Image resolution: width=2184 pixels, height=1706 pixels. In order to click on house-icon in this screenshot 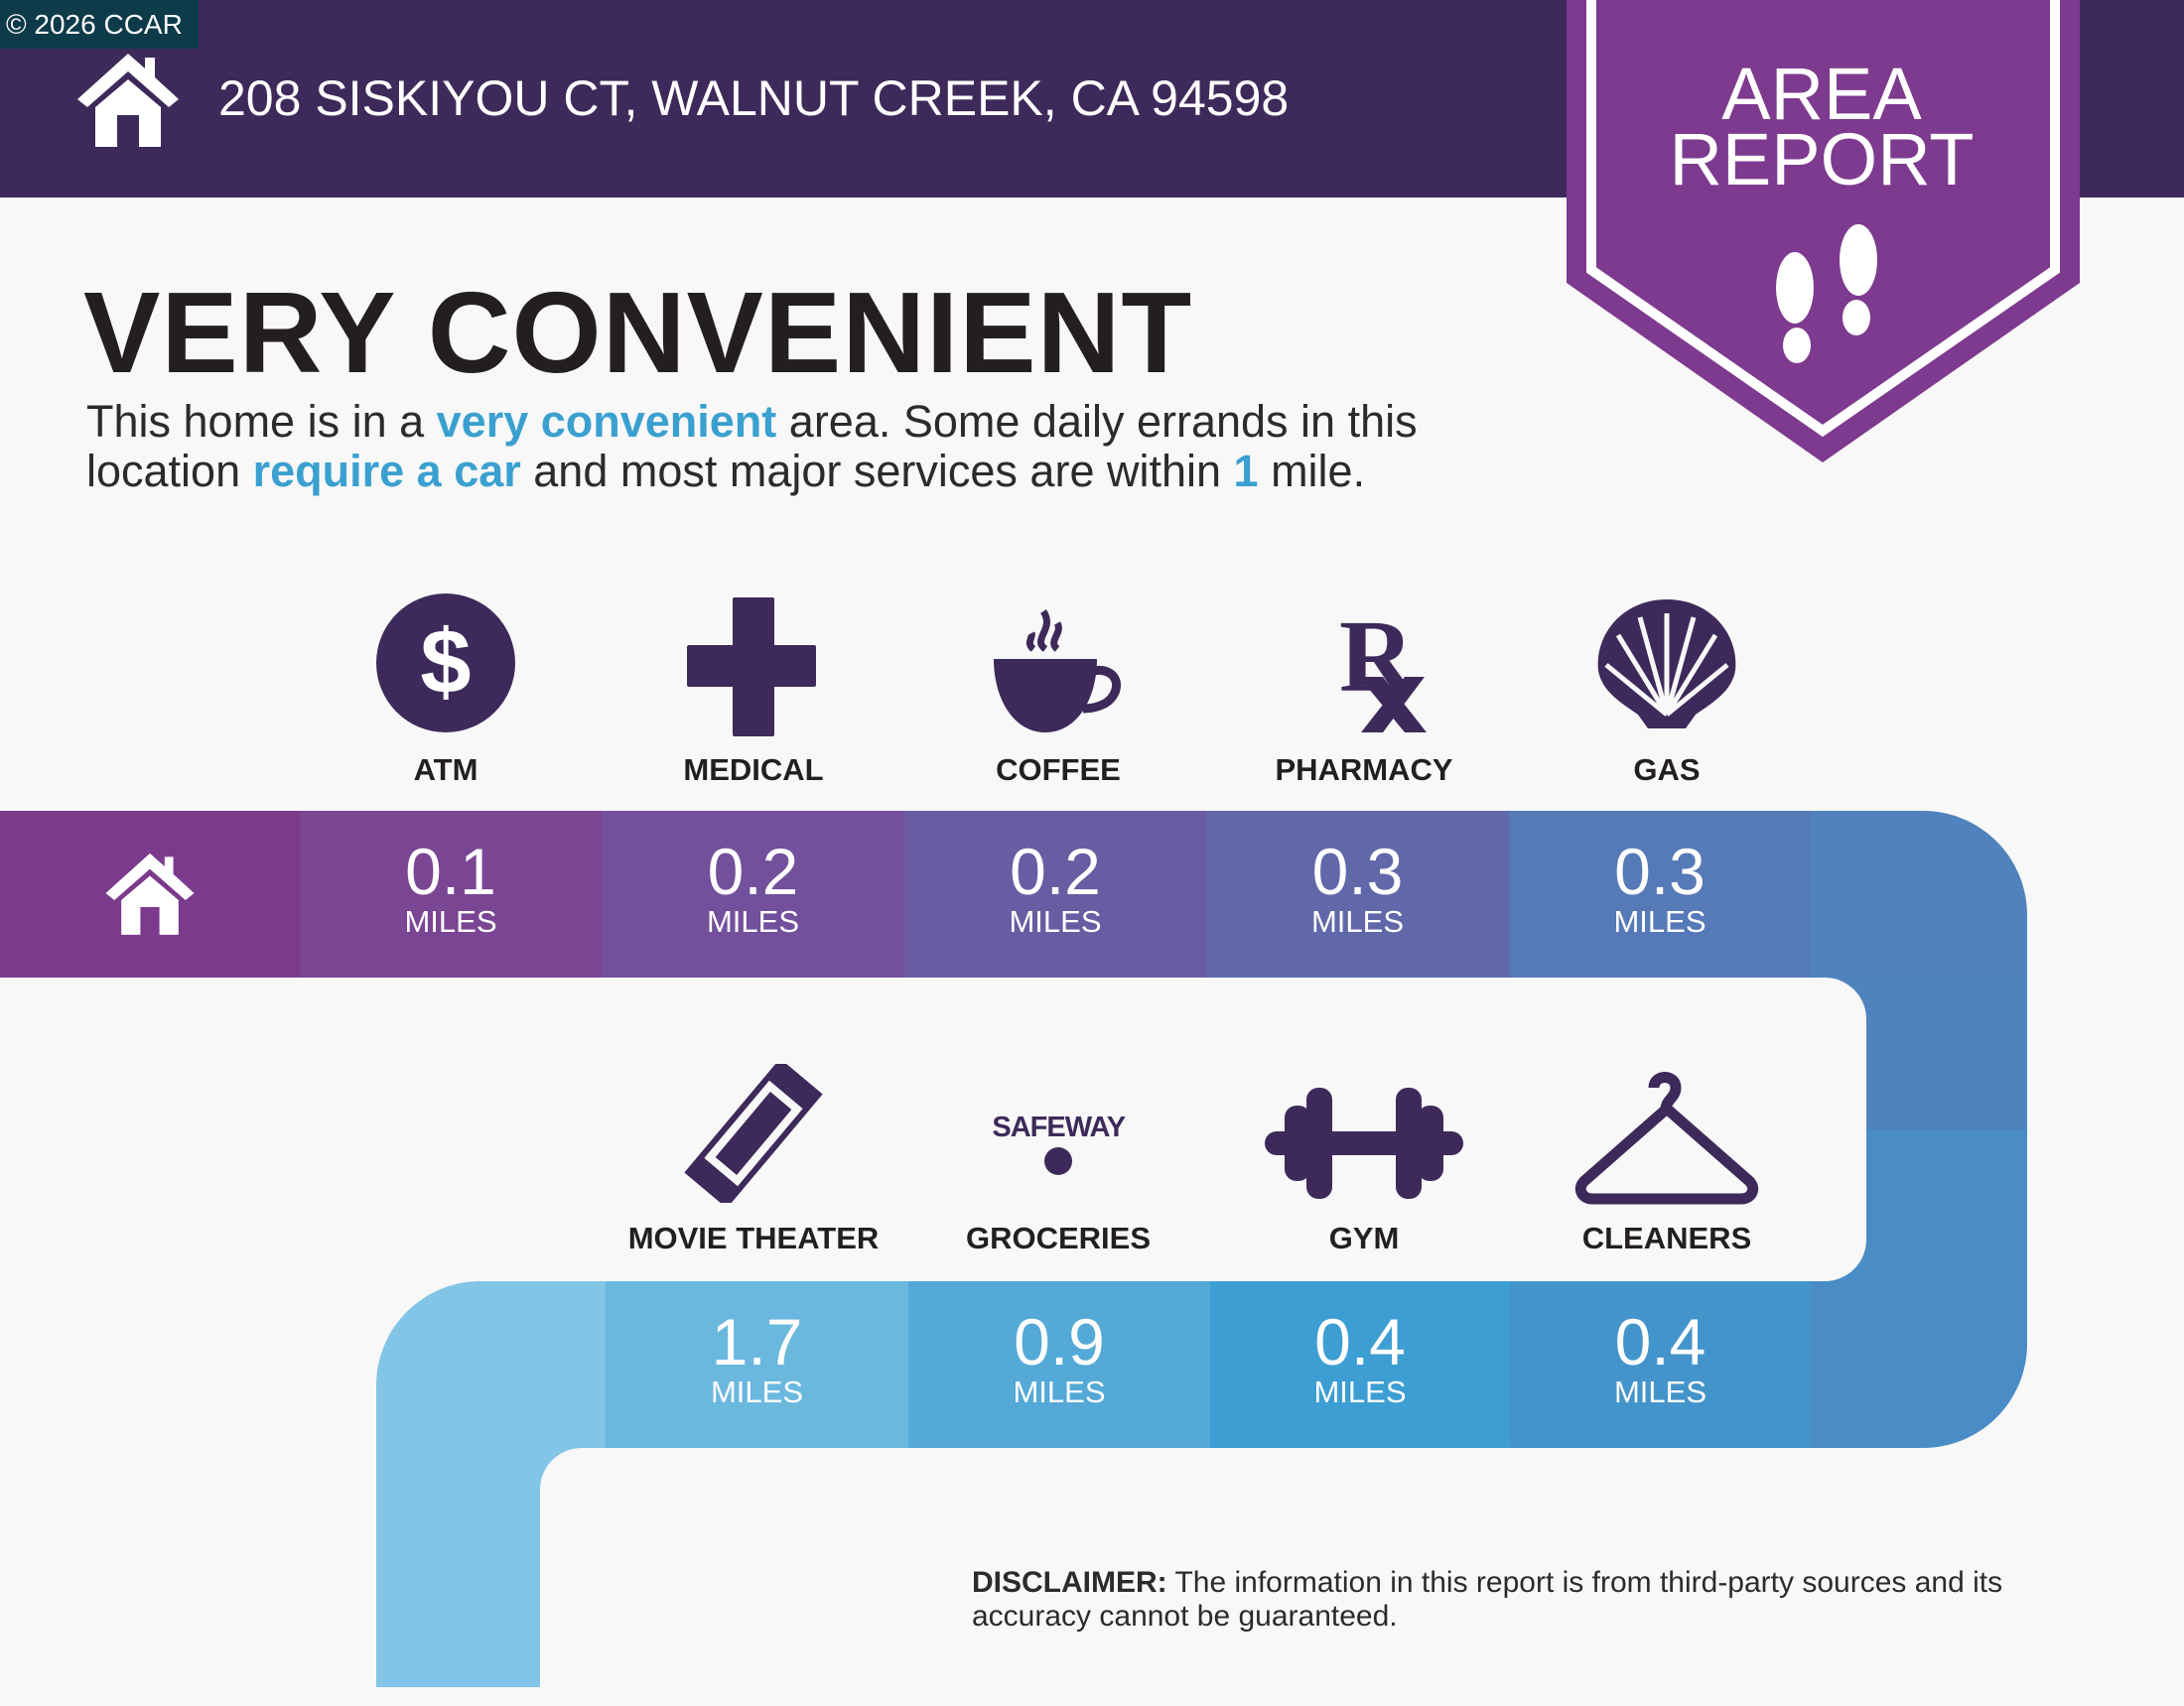, I will do `click(128, 100)`.